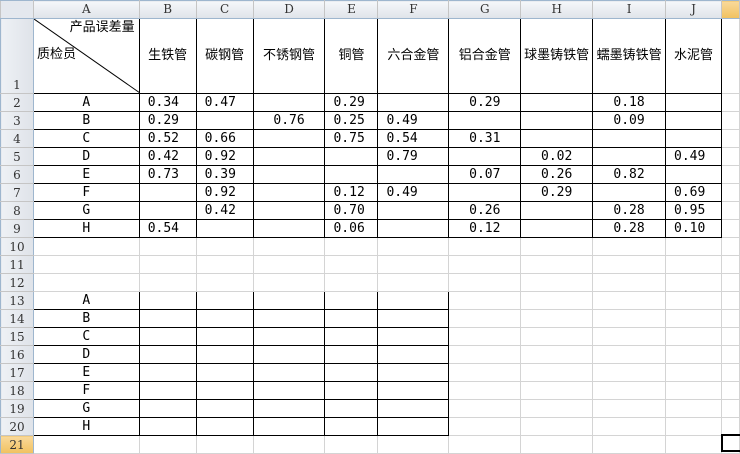 Image resolution: width=740 pixels, height=454 pixels. Describe the element at coordinates (17, 156) in the screenshot. I see `row-header: 5` at that location.